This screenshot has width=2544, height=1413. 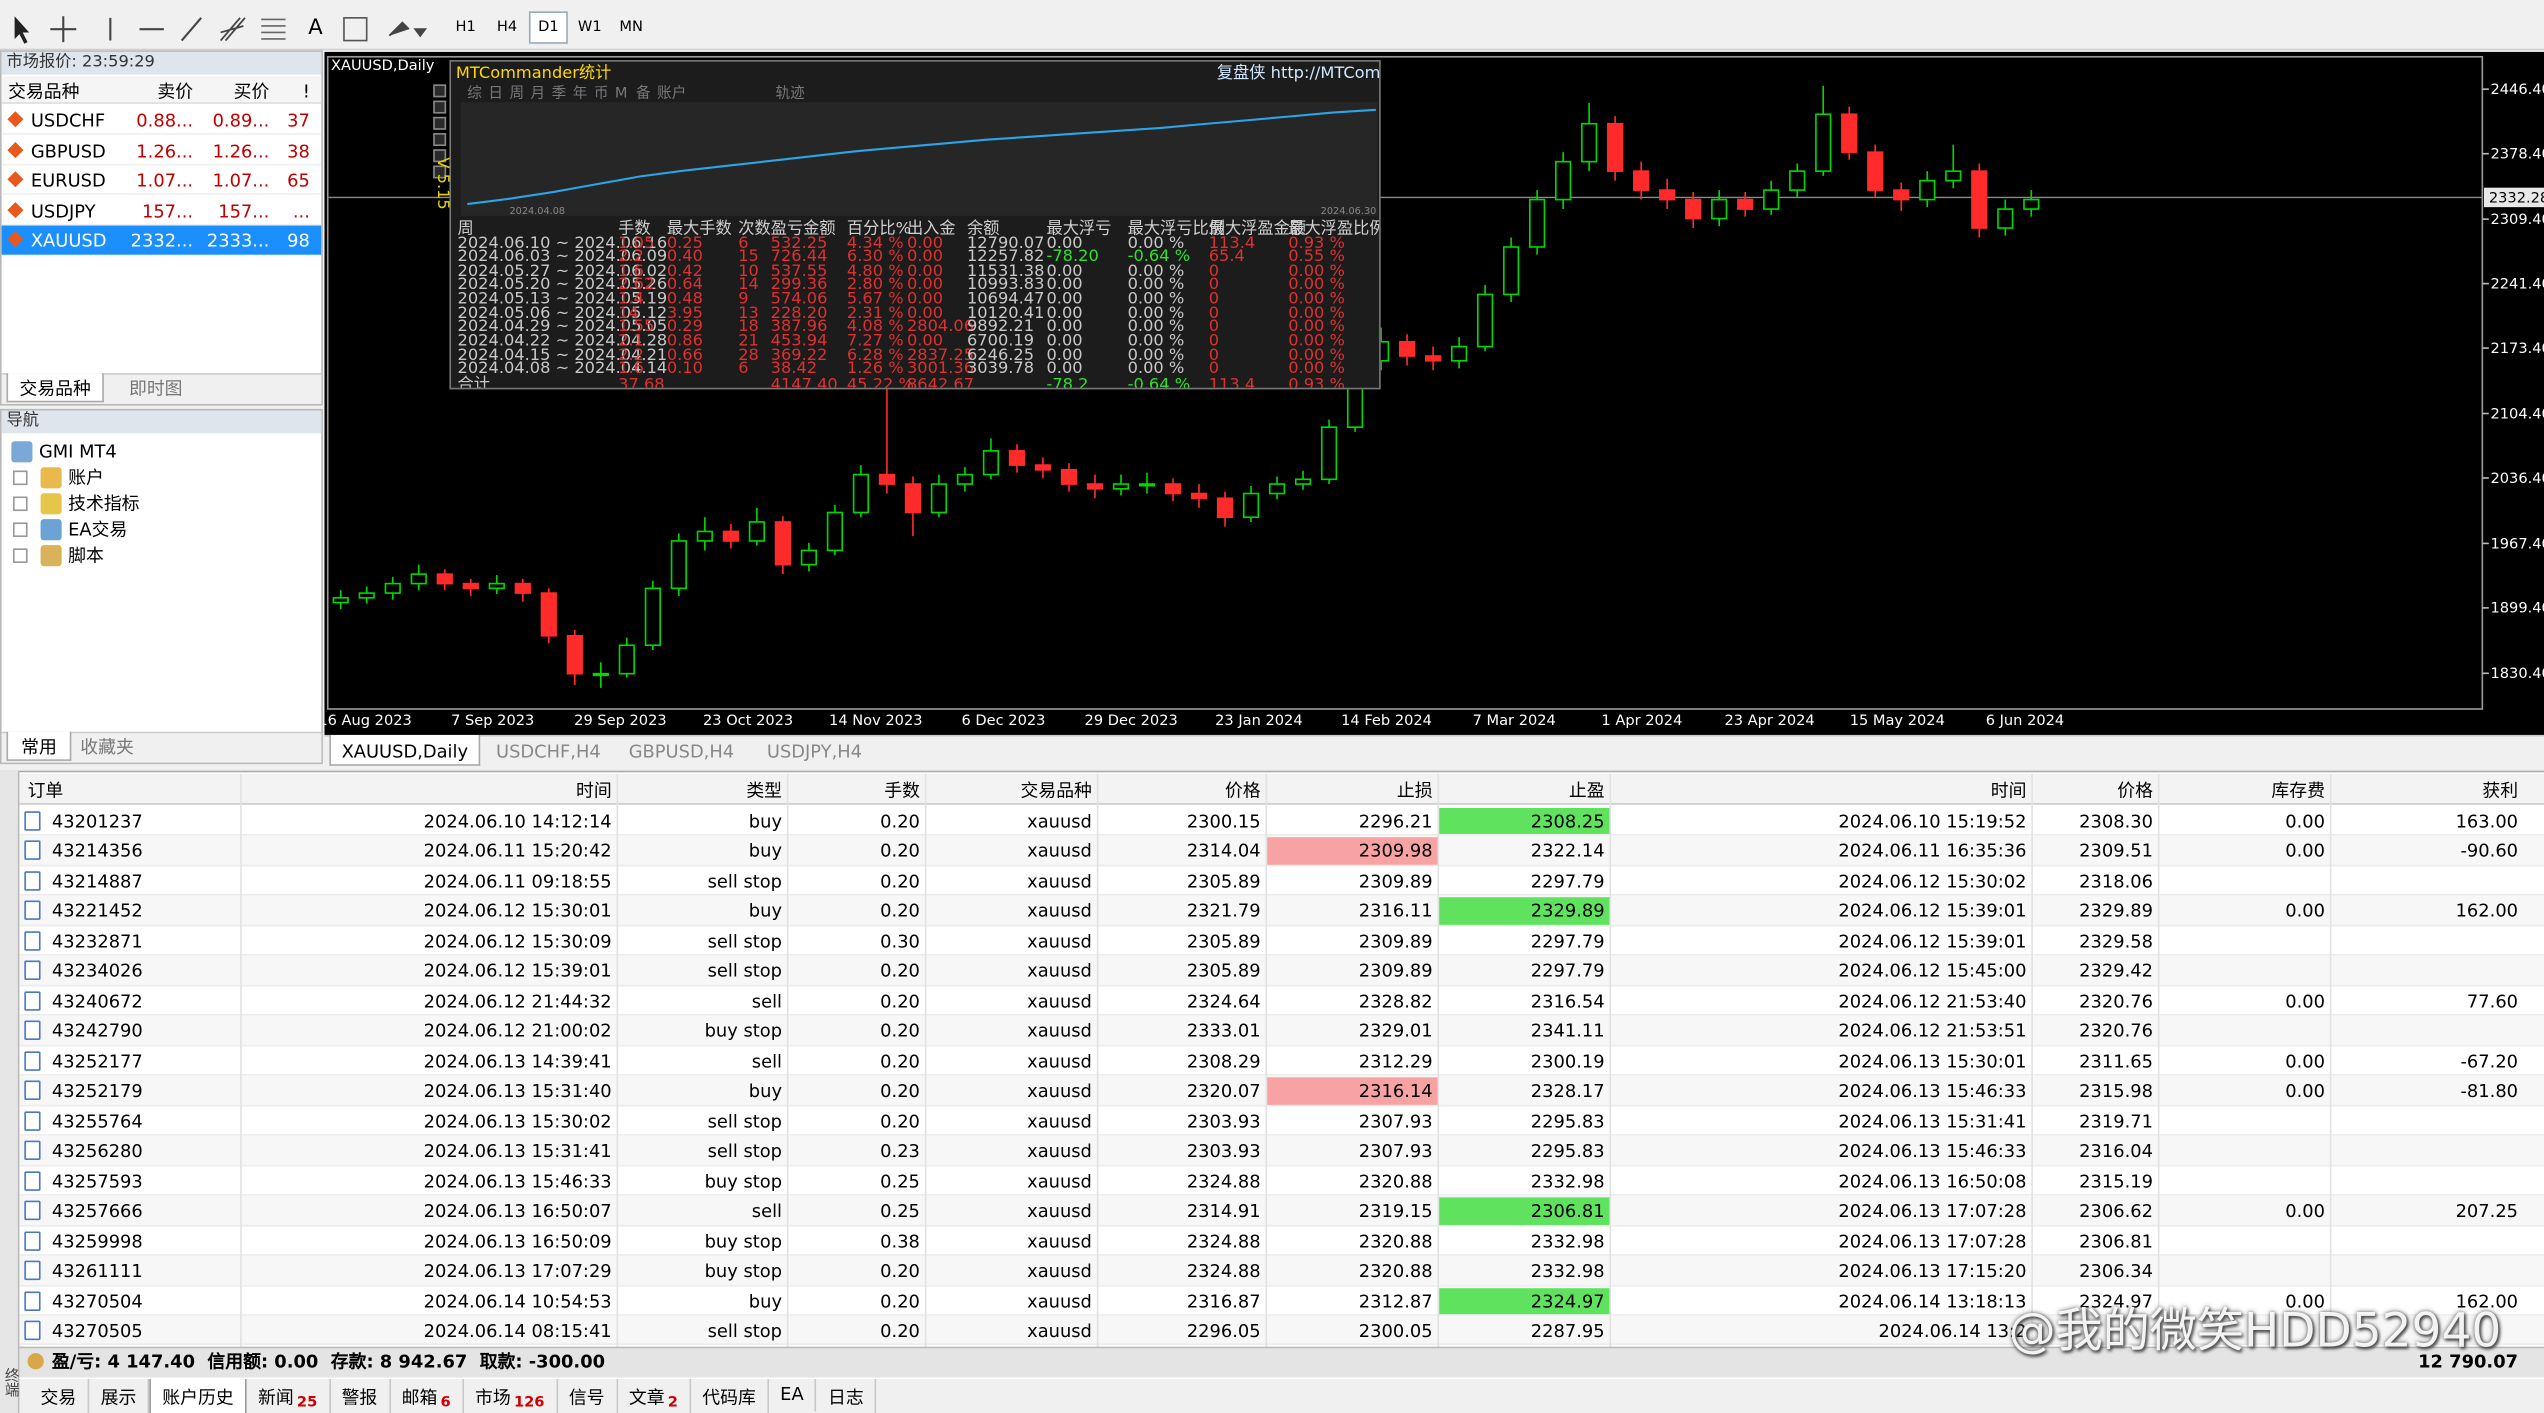 What do you see at coordinates (45, 791) in the screenshot?
I see `orders-column: 订单` at bounding box center [45, 791].